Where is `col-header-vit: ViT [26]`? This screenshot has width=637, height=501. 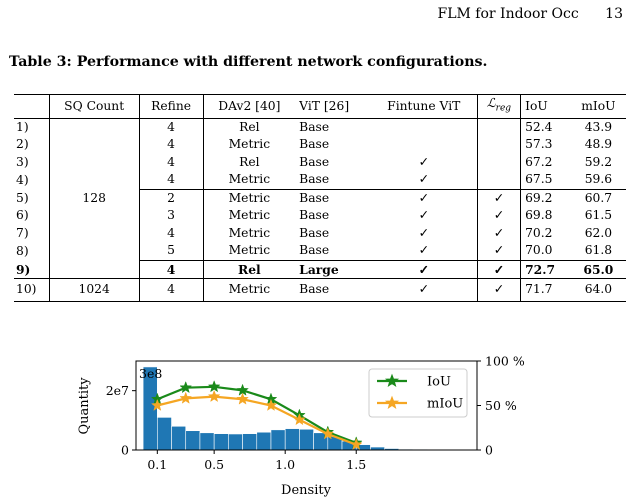 col-header-vit: ViT [26] is located at coordinates (324, 105).